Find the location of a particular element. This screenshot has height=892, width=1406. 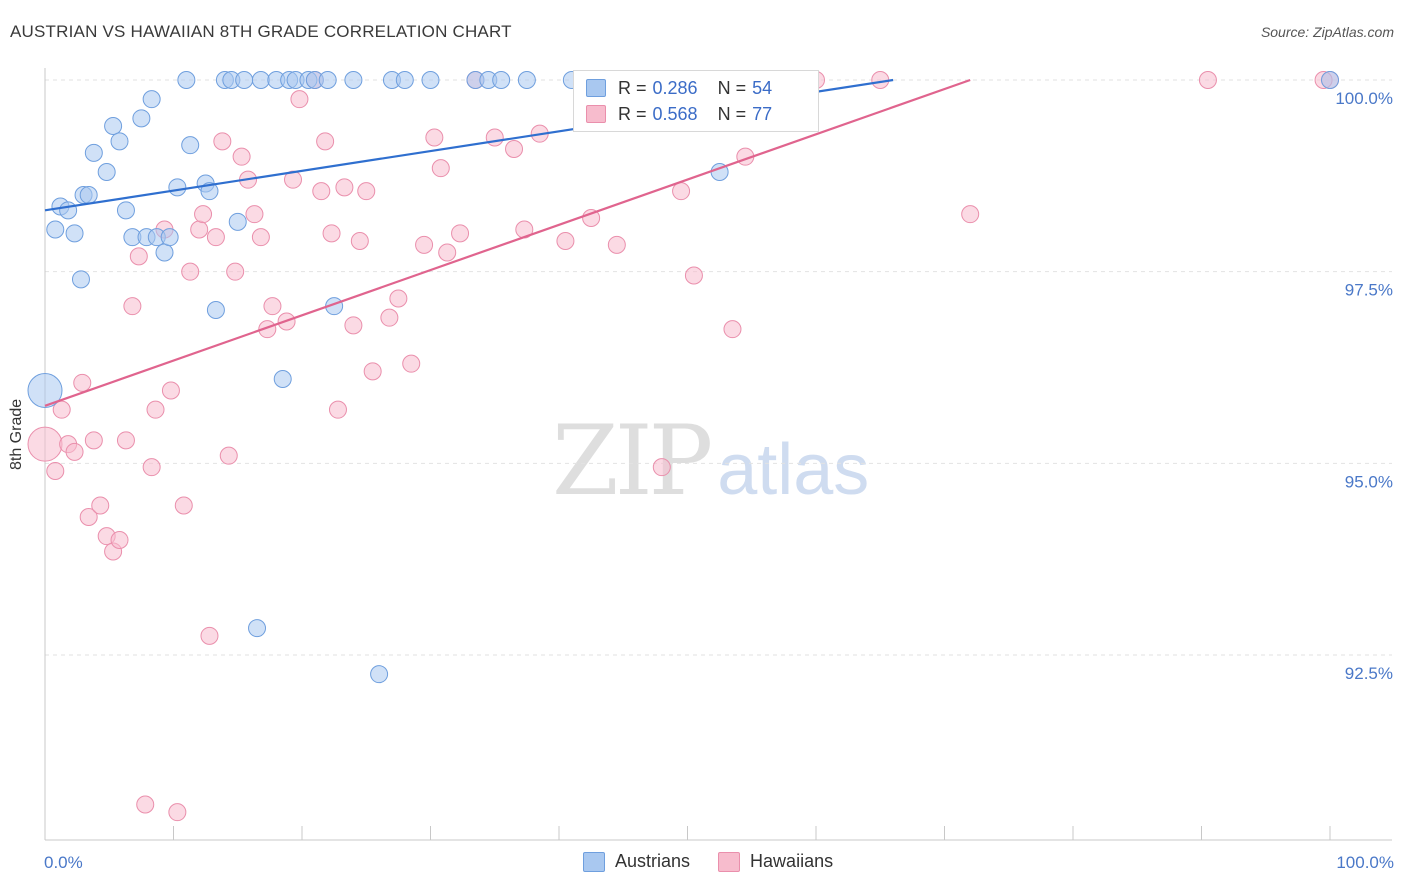

y-tick-label: 95.0% is located at coordinates (1369, 481).